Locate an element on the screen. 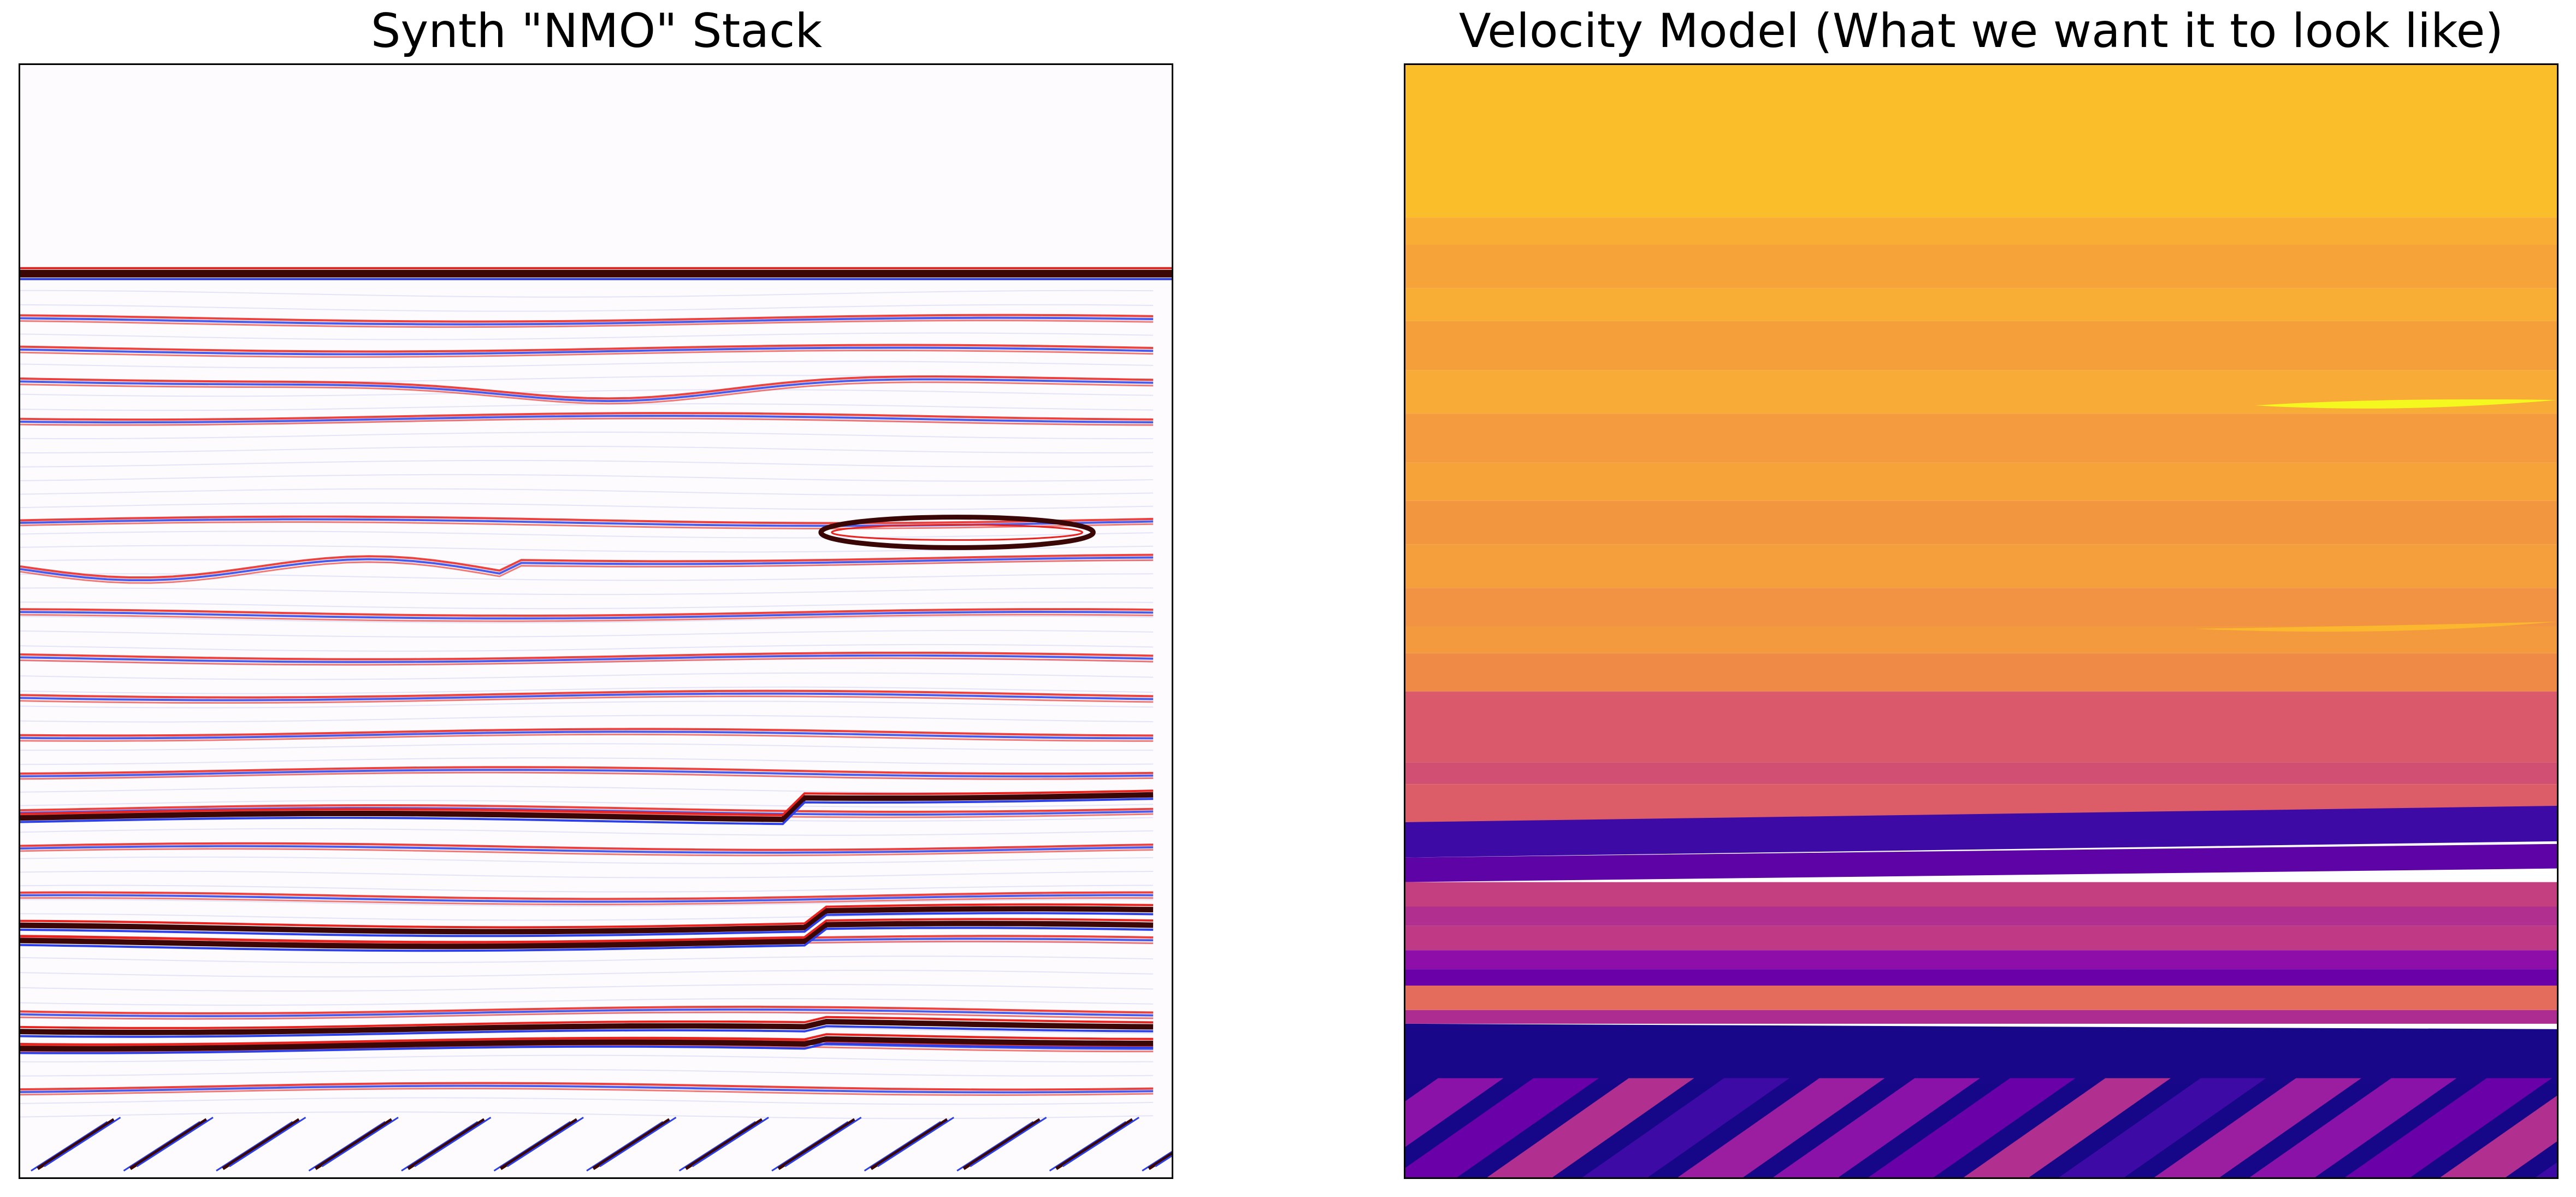  lens-reflector is located at coordinates (957, 532).